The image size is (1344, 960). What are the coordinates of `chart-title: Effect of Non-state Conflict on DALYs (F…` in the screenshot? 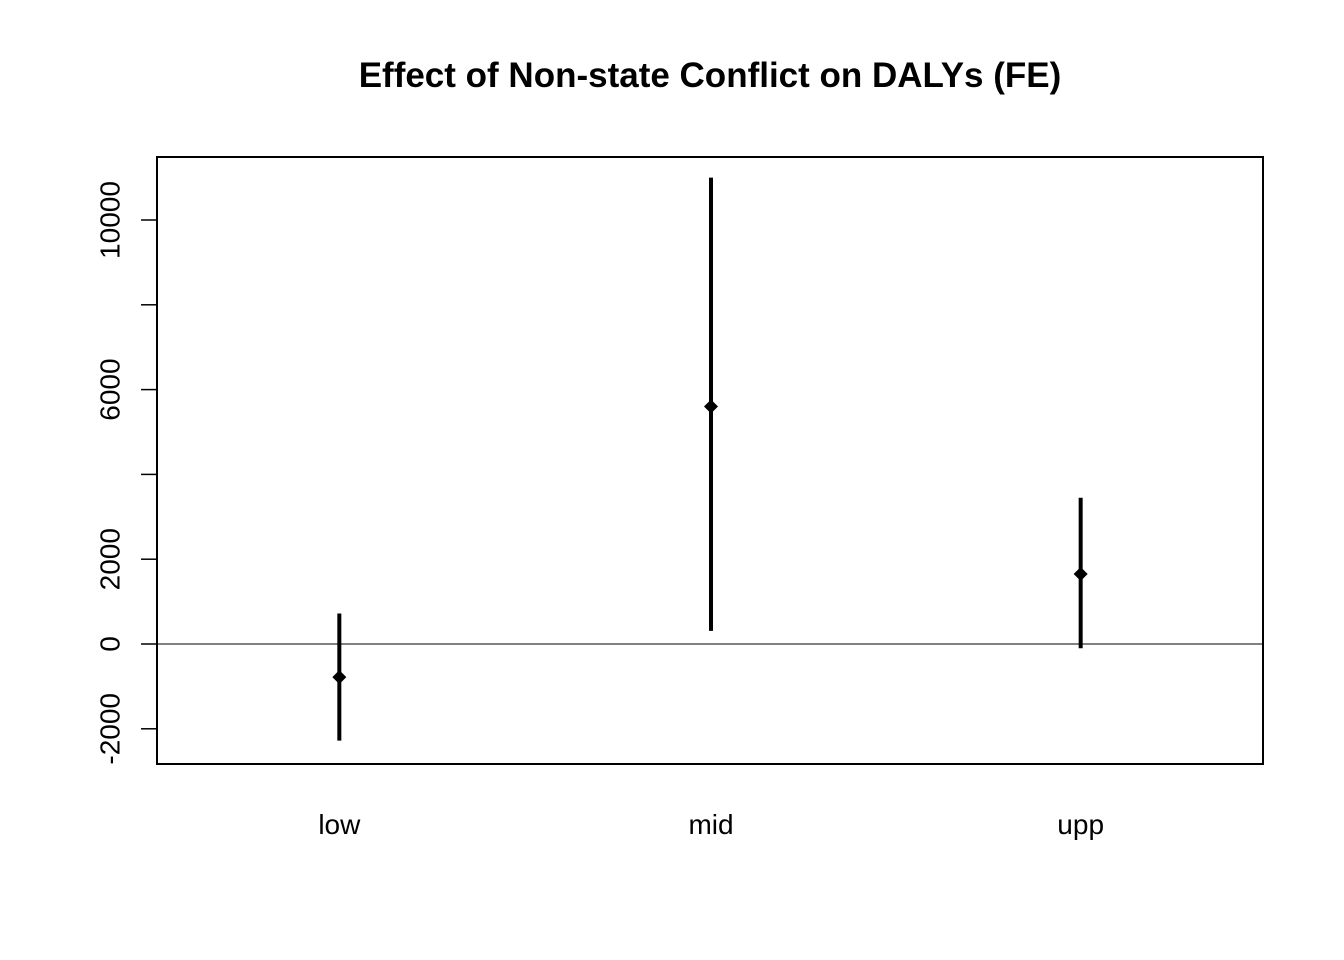 It's located at (710, 75).